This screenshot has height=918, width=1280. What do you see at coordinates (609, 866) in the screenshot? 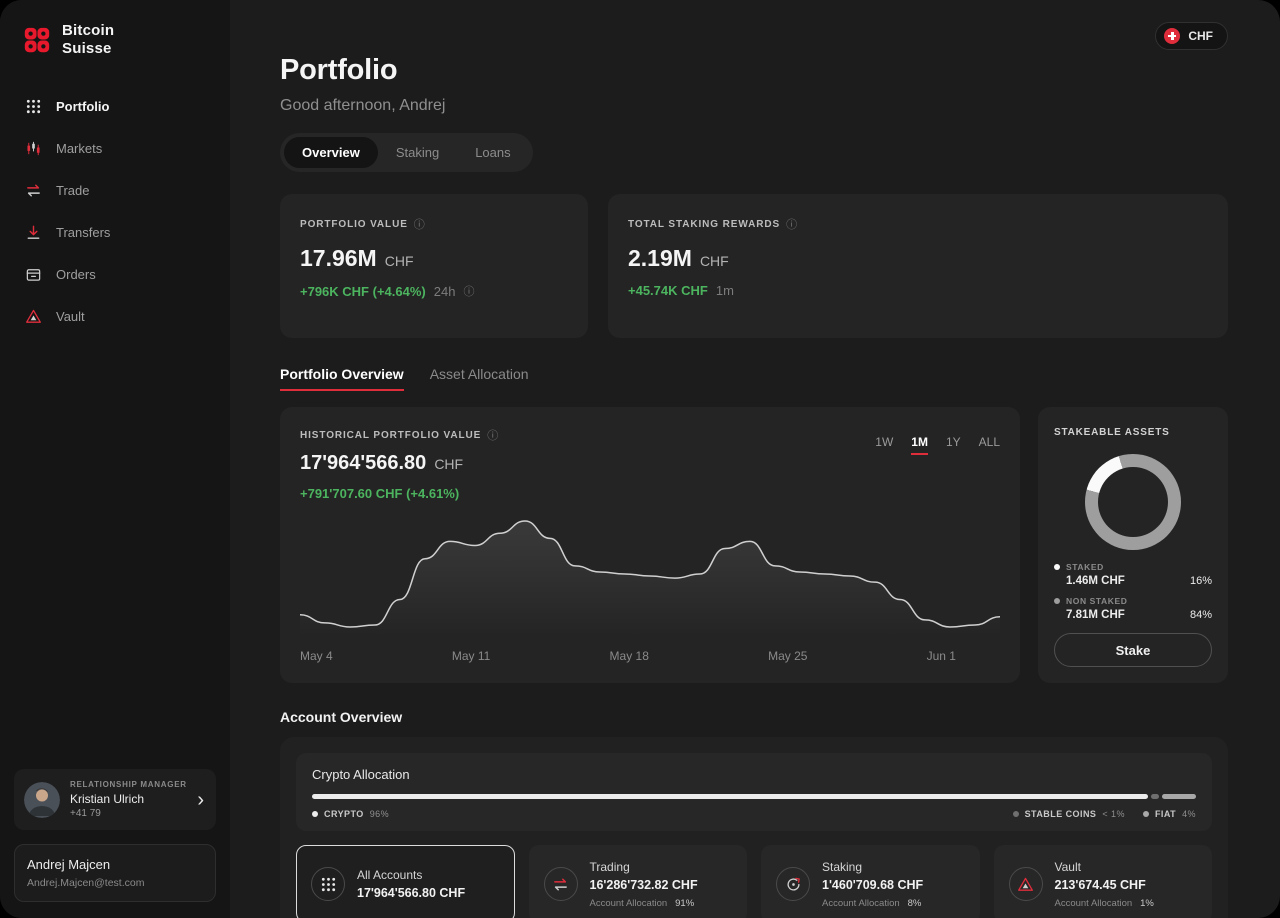
I see `account-name: Trading` at bounding box center [609, 866].